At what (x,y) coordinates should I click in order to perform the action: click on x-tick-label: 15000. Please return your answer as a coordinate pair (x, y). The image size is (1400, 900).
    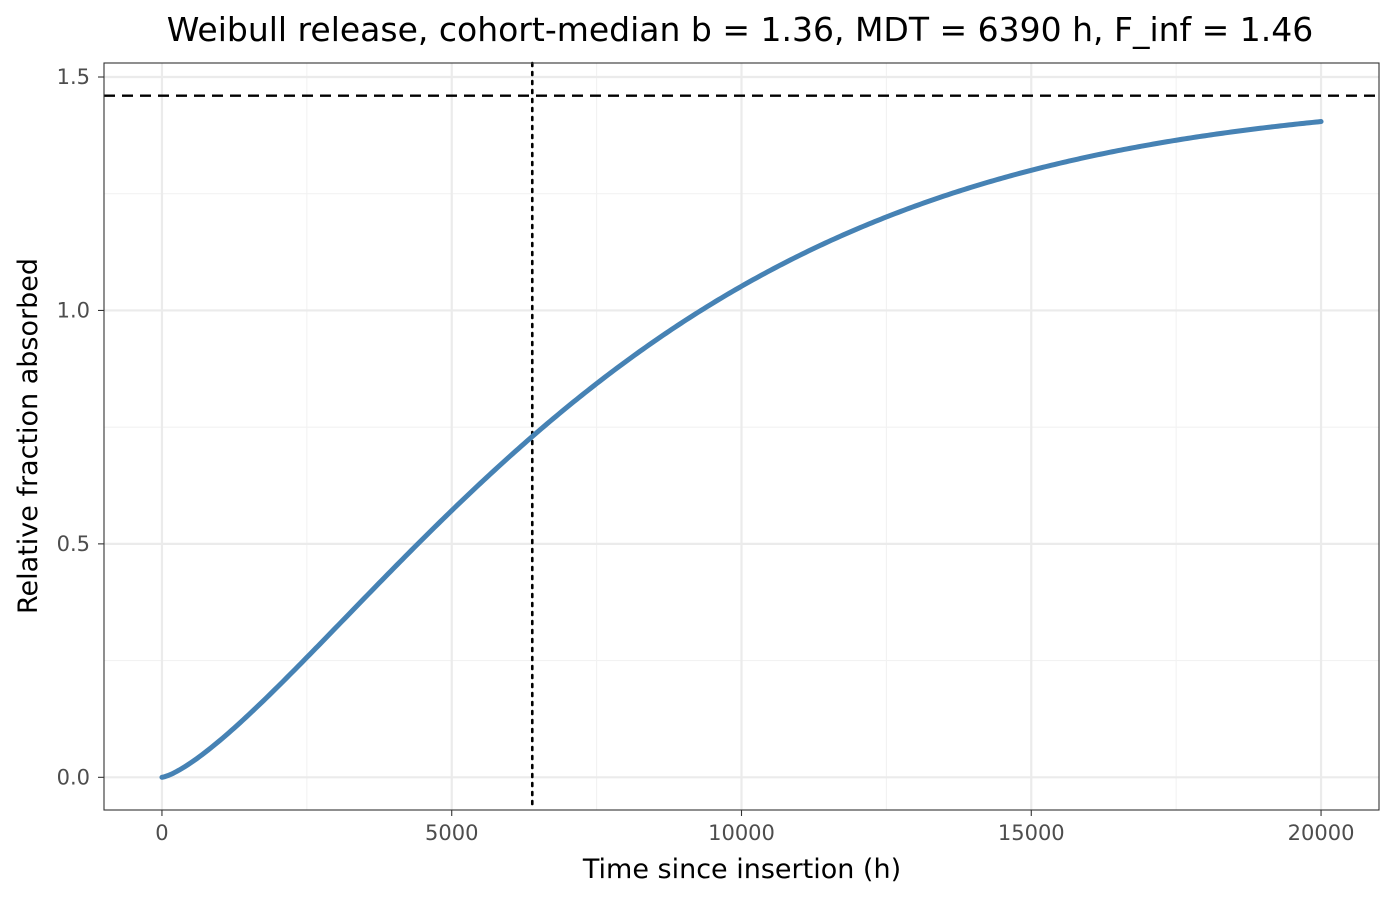
    Looking at the image, I should click on (1031, 833).